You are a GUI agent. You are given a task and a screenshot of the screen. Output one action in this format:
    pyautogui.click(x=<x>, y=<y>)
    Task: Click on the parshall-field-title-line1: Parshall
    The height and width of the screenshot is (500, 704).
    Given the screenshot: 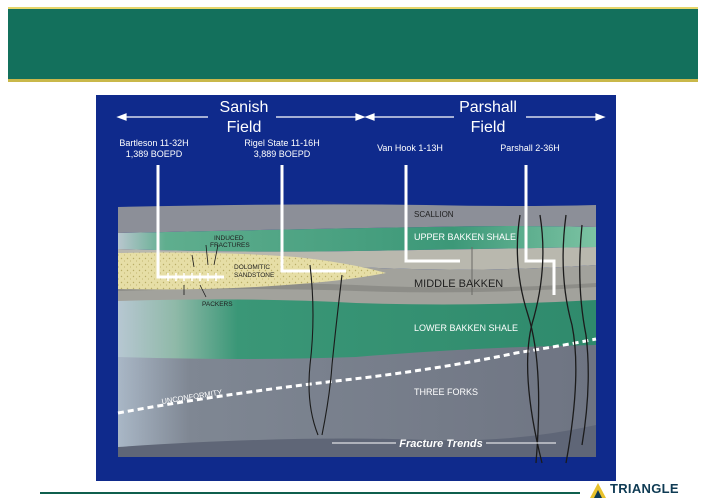 What is the action you would take?
    pyautogui.click(x=488, y=107)
    